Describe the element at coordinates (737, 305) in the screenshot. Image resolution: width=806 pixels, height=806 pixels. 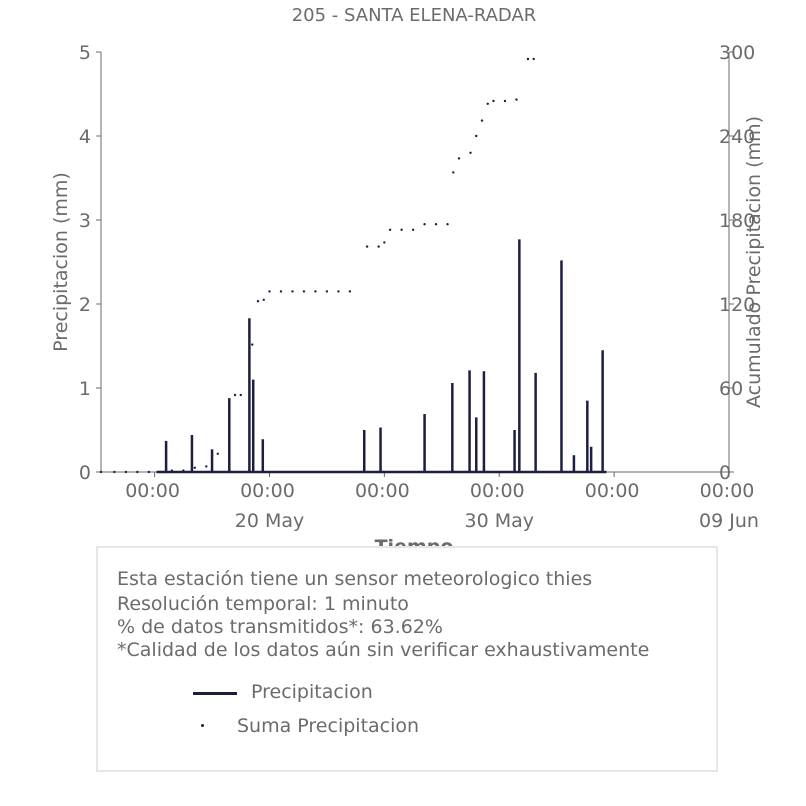
I see `right-y-tick-label: 120` at that location.